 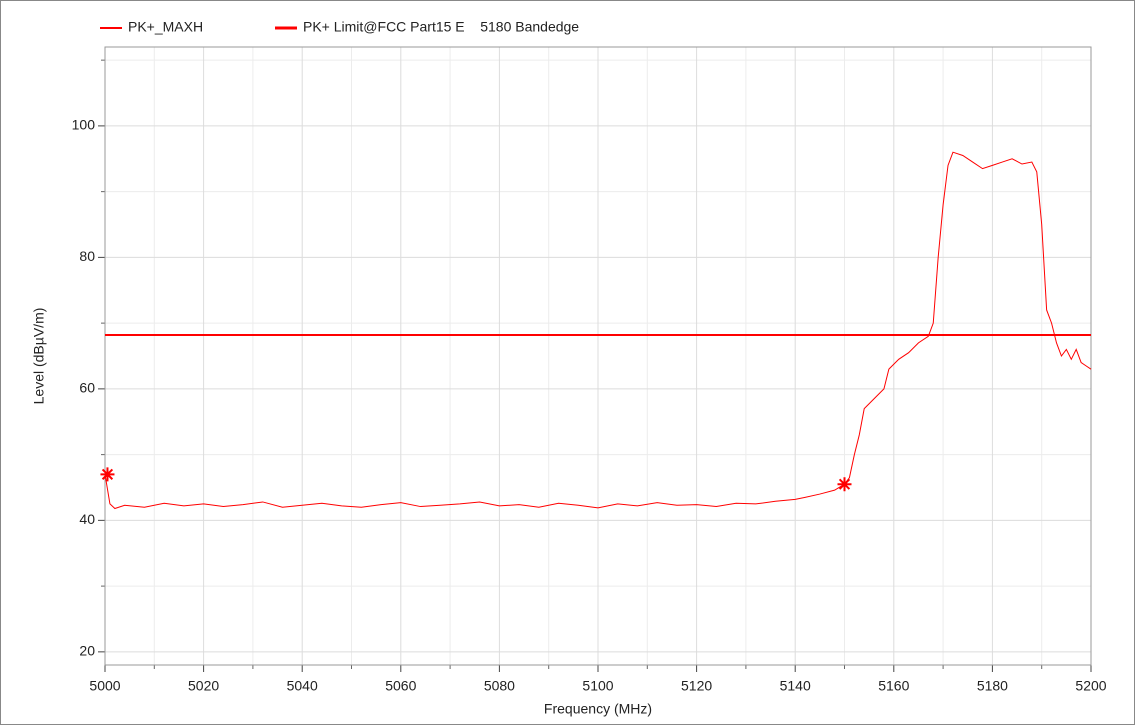 I want to click on x-tick-label: 5000, so click(x=104, y=686).